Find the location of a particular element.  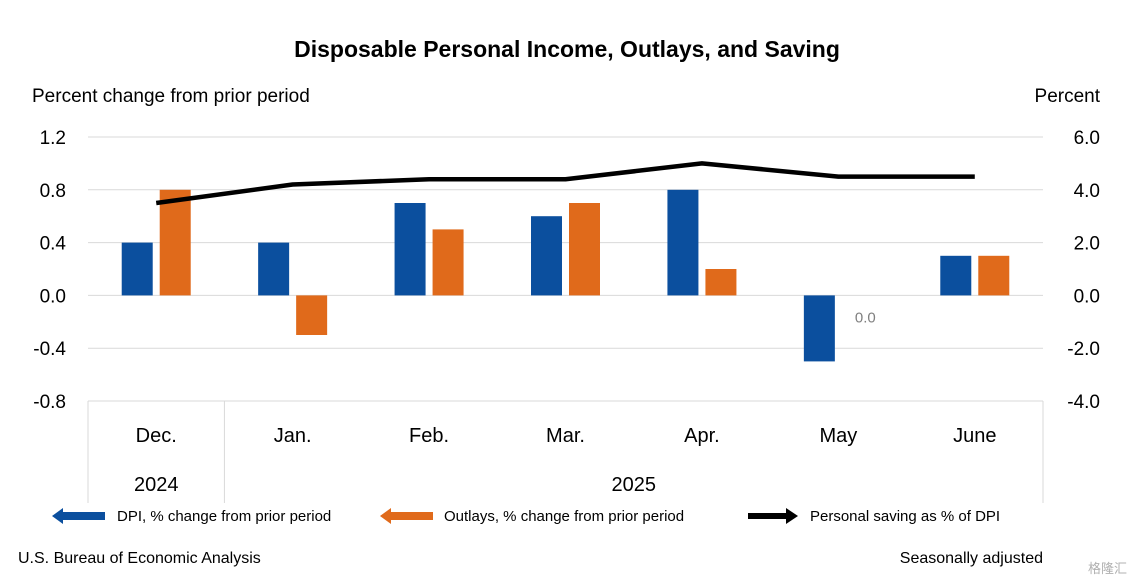

category-label: Apr. is located at coordinates (702, 436).